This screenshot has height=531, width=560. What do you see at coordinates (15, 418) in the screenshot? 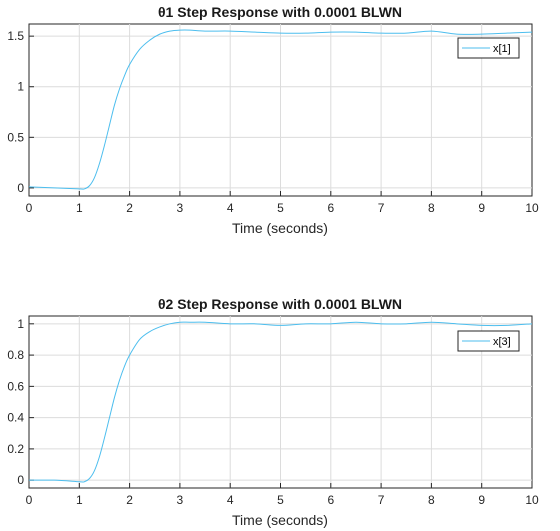
I see `y-tick-label: 0.4` at bounding box center [15, 418].